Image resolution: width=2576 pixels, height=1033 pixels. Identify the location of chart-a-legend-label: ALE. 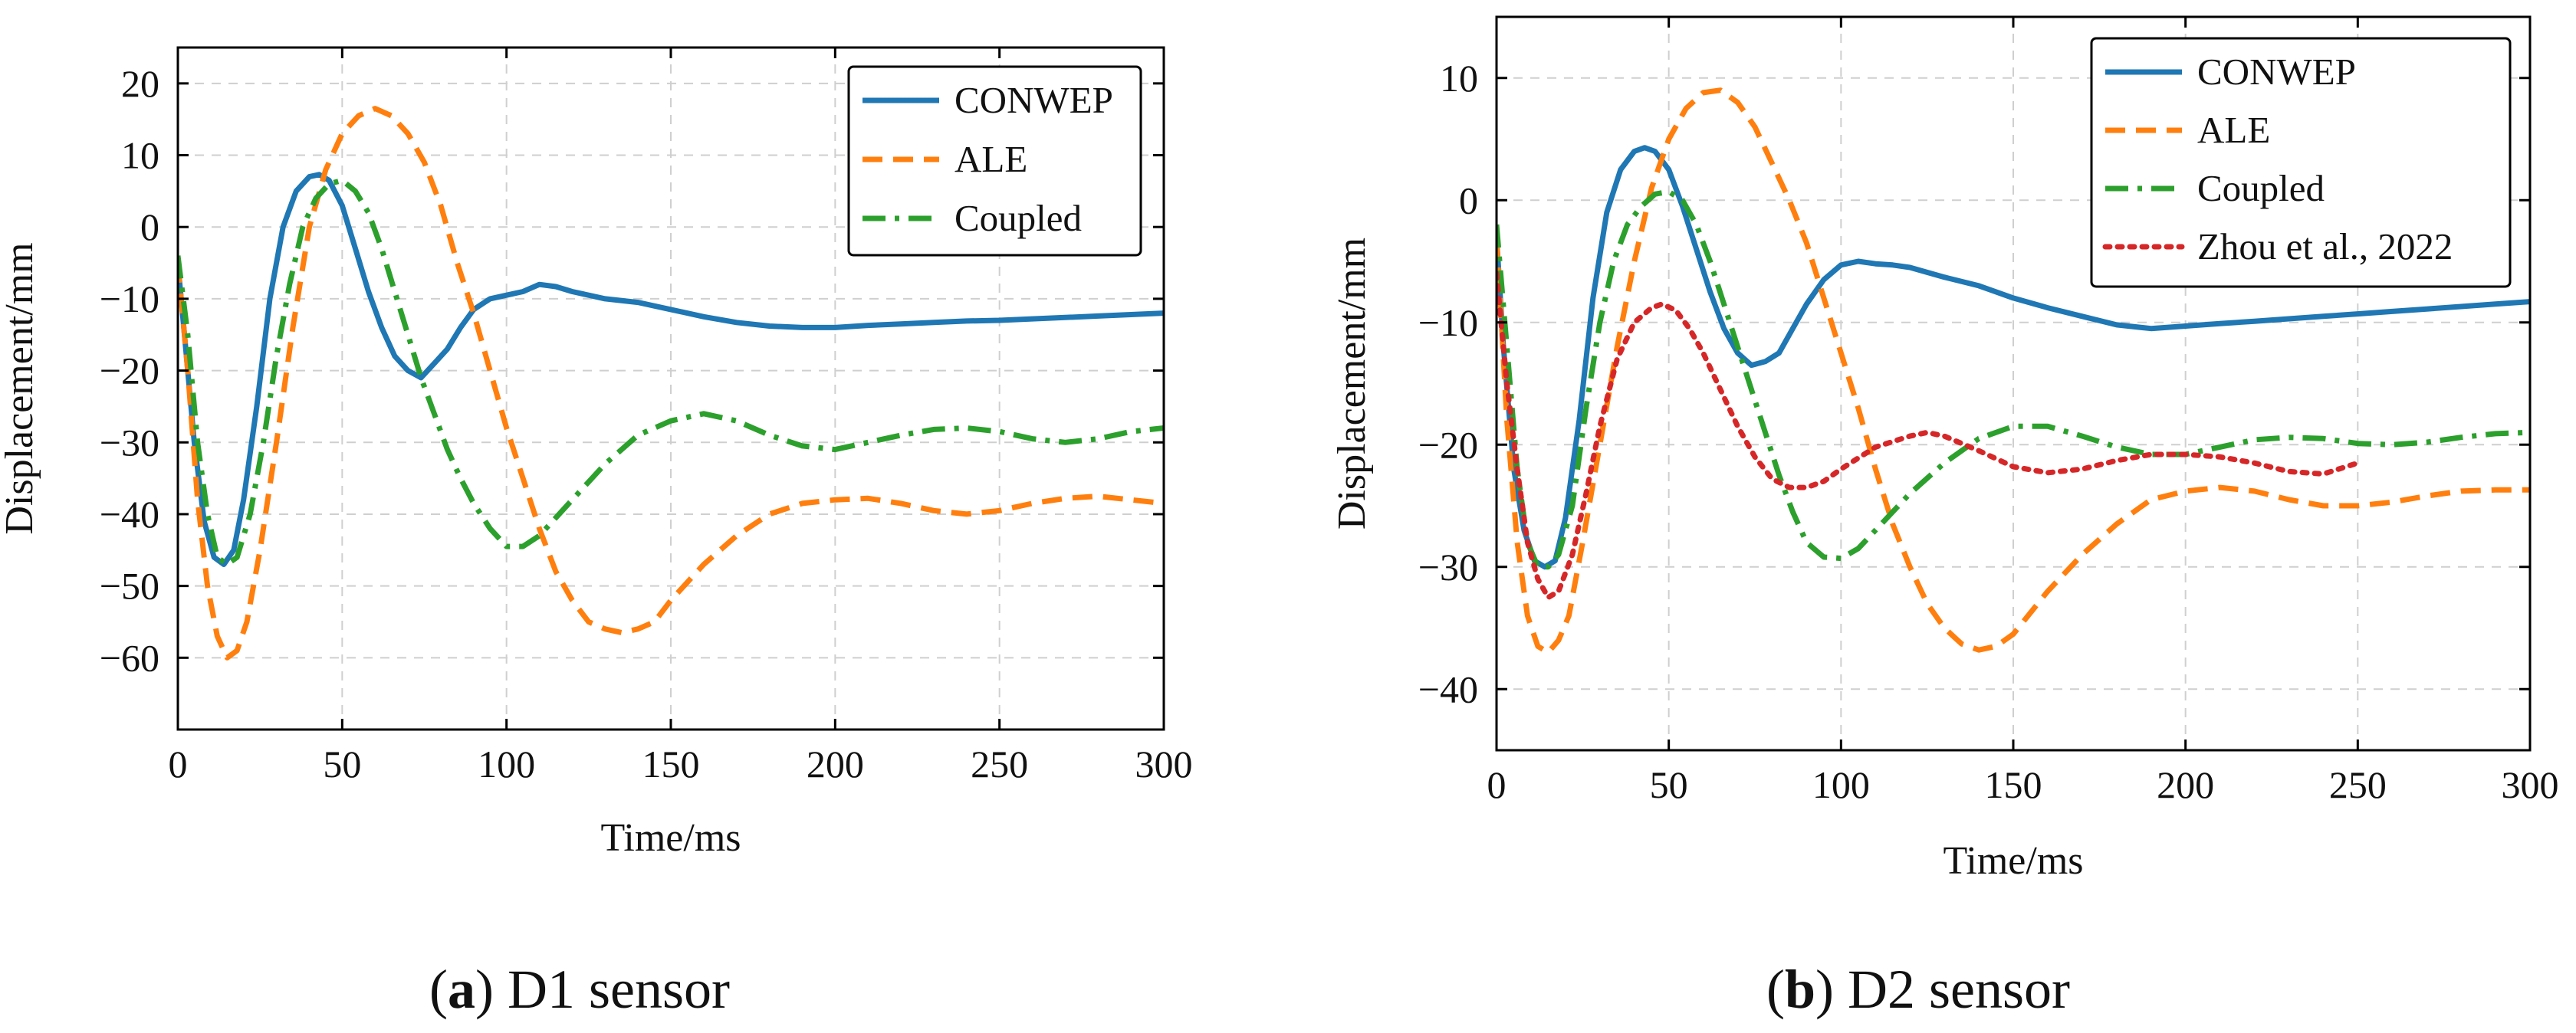
(991, 159).